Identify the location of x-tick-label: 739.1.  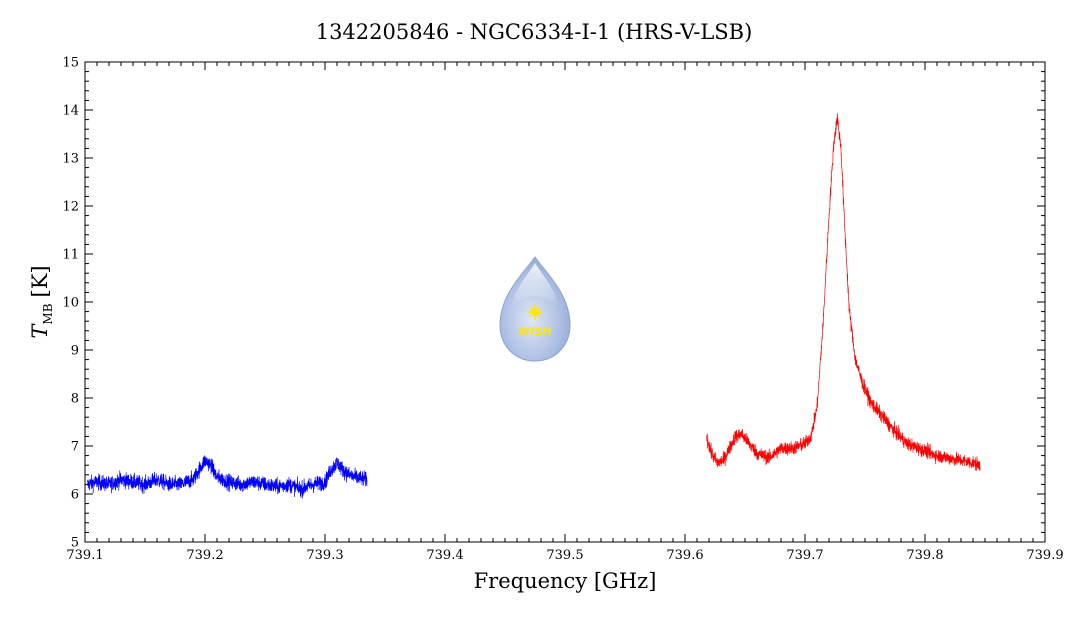
(84, 555).